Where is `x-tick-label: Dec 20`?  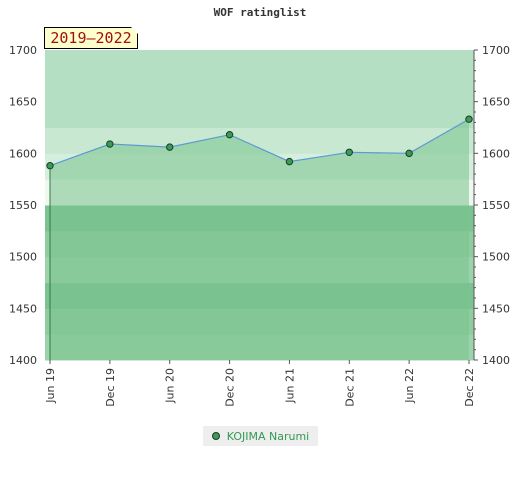
x-tick-label: Dec 20 is located at coordinates (230, 387).